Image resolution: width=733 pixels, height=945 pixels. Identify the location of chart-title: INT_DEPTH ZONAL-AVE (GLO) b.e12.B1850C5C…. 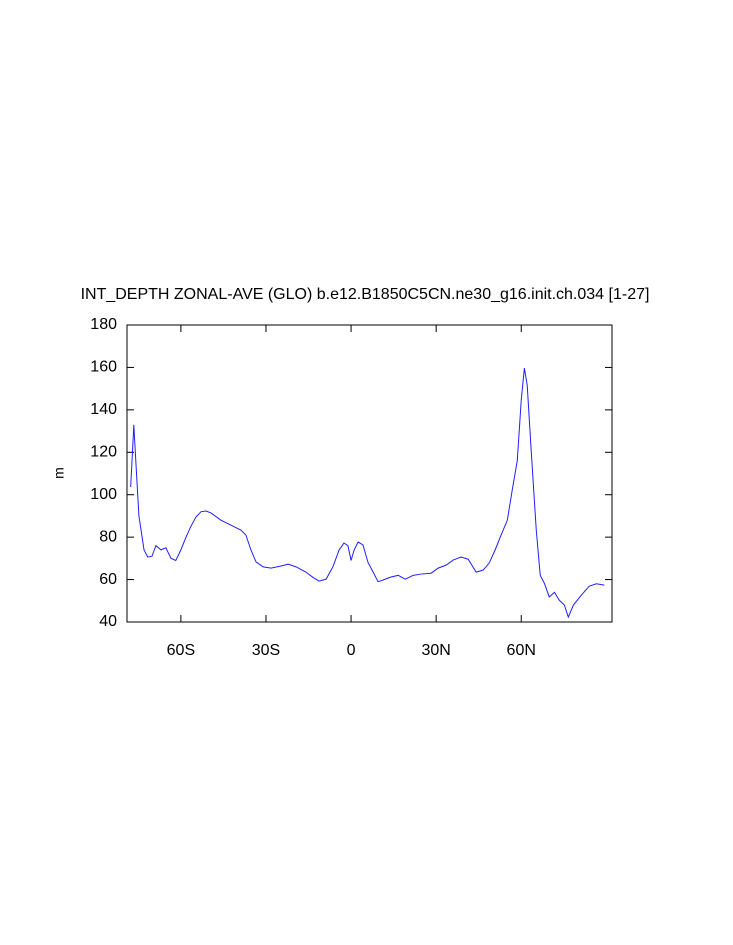
(365, 294).